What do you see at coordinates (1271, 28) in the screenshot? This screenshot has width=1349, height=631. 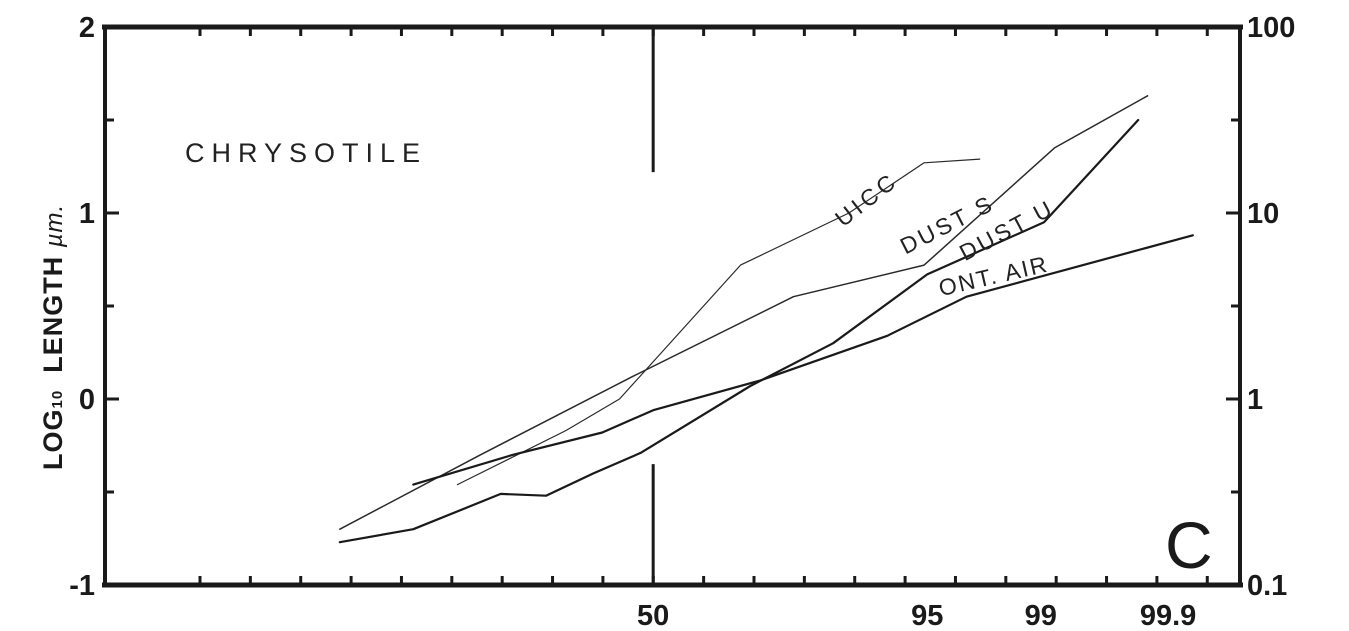 I see `right-y-tick-label: 100` at bounding box center [1271, 28].